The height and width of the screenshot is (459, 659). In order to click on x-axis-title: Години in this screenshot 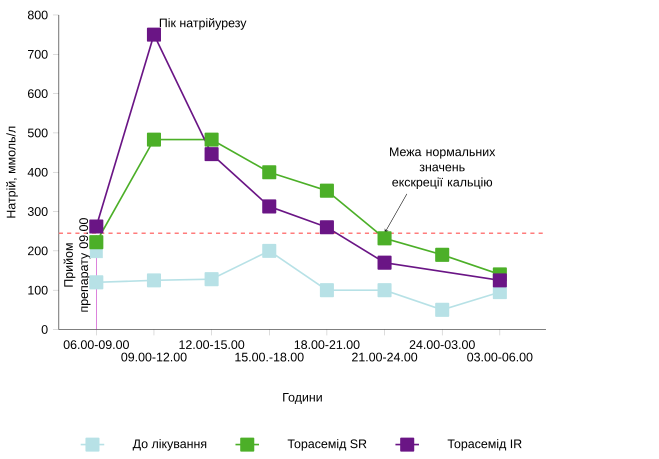, I will do `click(302, 398)`.